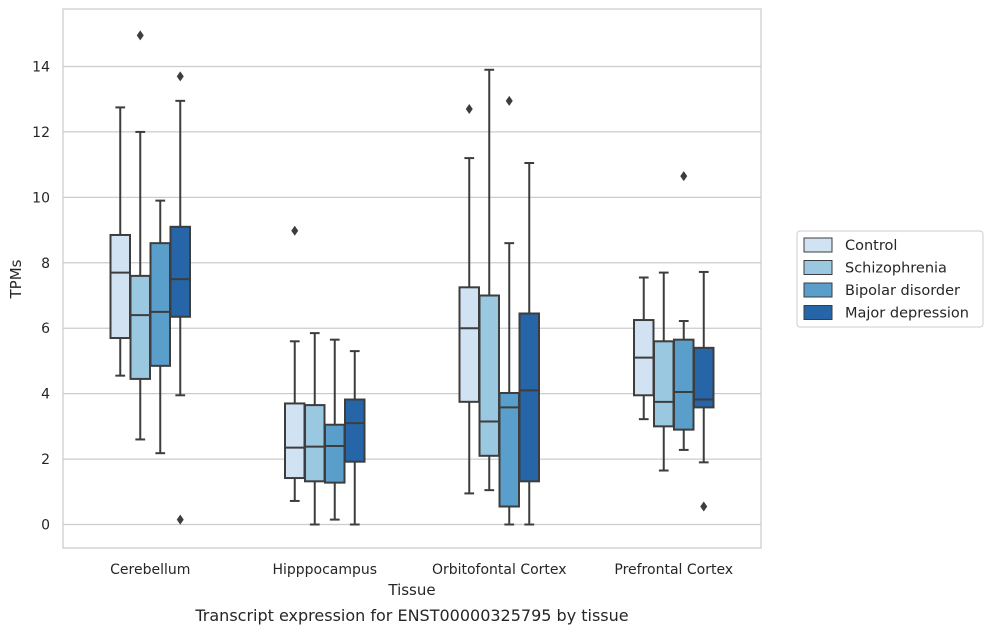 This screenshot has height=634, width=992. Describe the element at coordinates (673, 570) in the screenshot. I see `x-tick-label: Prefrontal Cortex` at that location.